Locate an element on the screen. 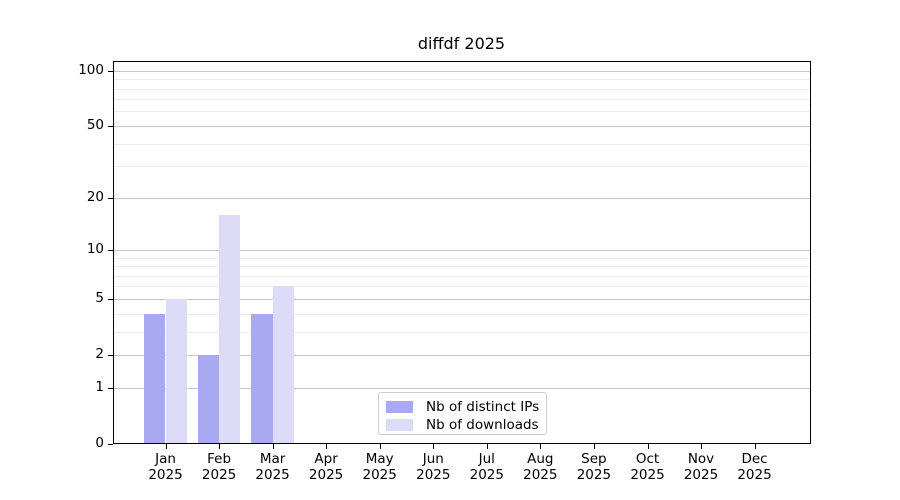 The width and height of the screenshot is (900, 500). x-tick-label: Mar 2025 is located at coordinates (273, 467).